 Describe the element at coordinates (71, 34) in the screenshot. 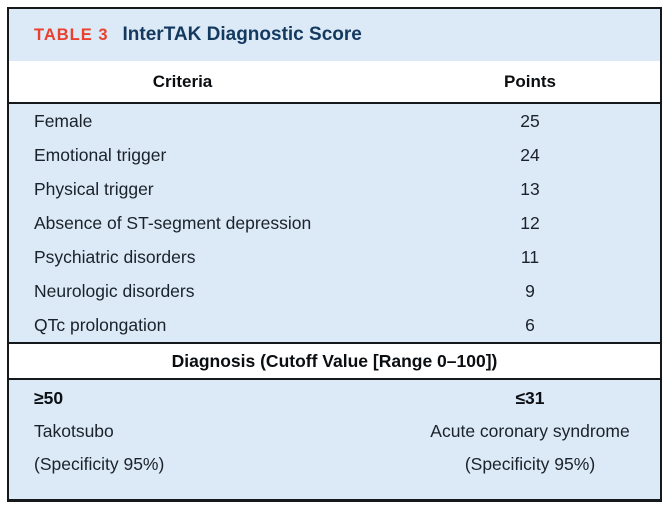

I see `table-number-label: TABLE 3` at that location.